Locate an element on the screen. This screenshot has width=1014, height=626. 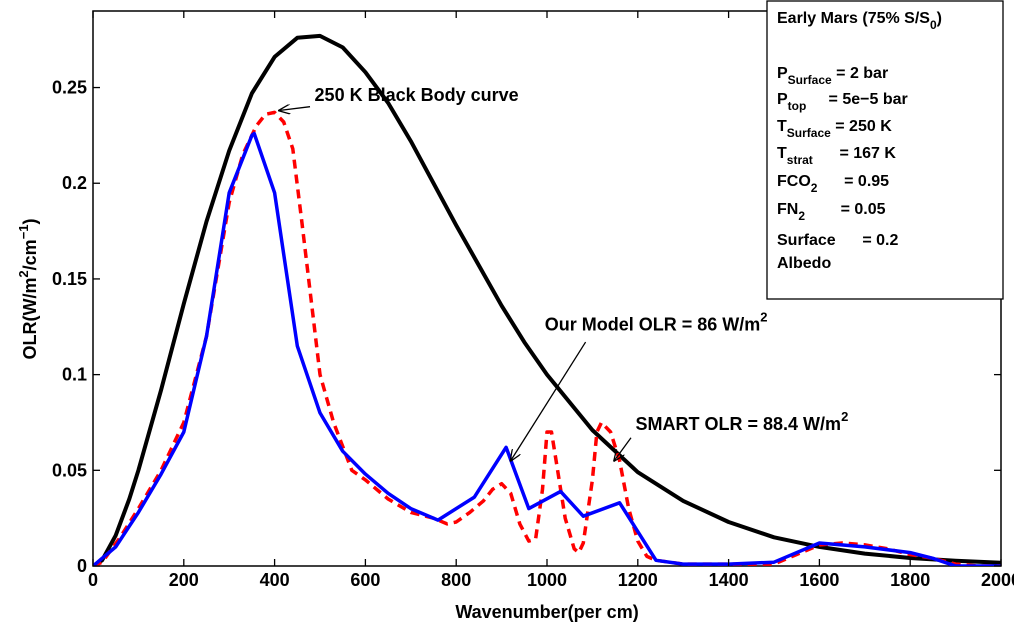
annotation-bb: 250 K Black Body curve is located at coordinates (417, 95).